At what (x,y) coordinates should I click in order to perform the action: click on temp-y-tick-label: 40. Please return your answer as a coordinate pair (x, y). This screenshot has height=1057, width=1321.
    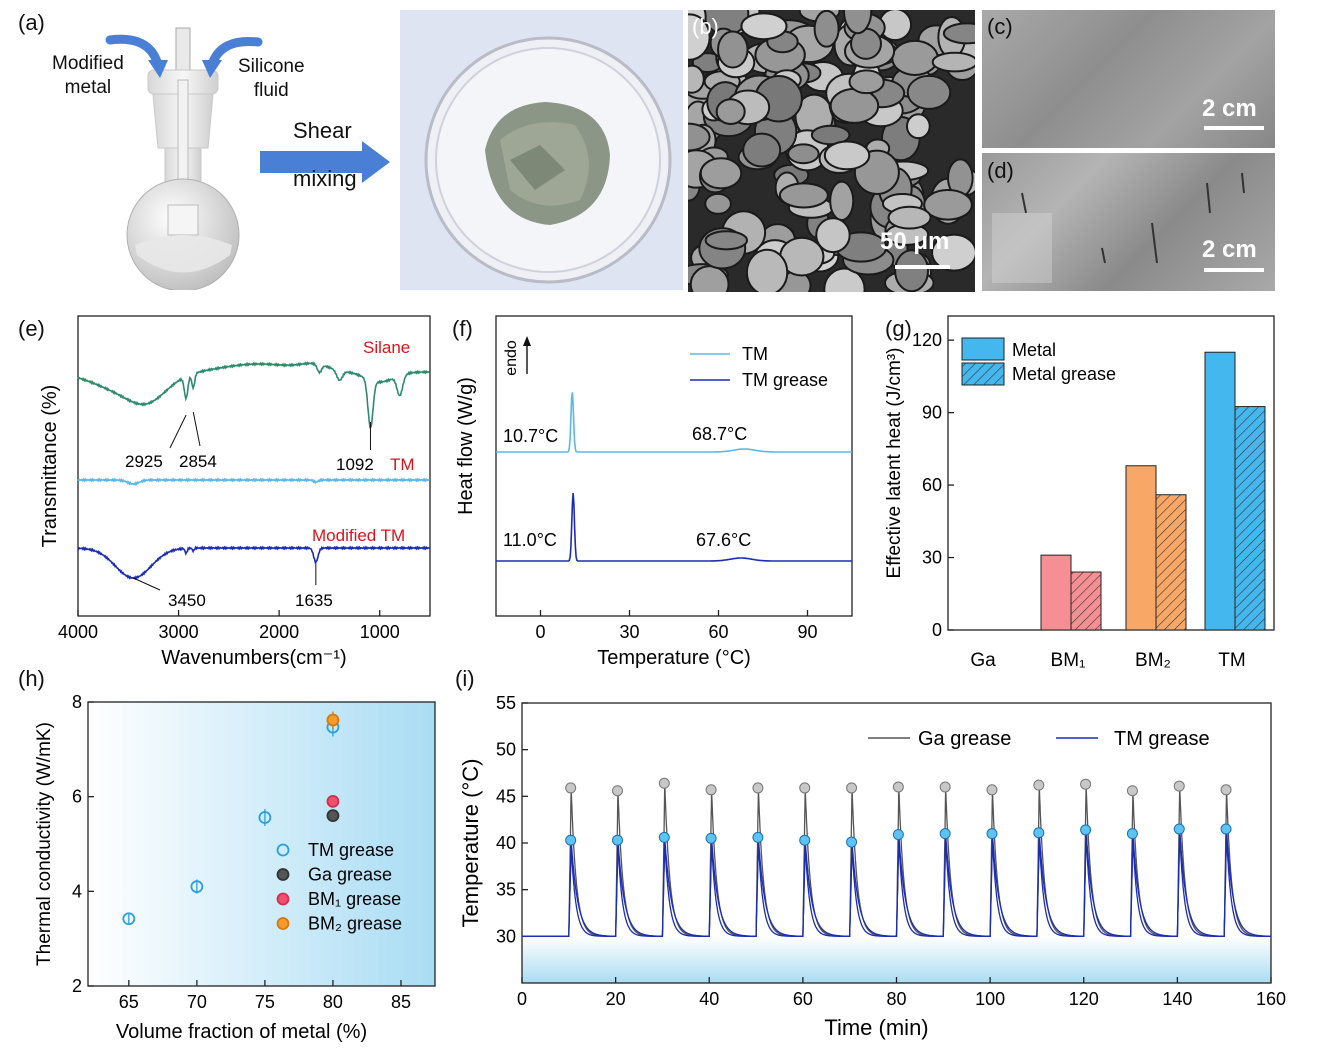
    Looking at the image, I should click on (506, 843).